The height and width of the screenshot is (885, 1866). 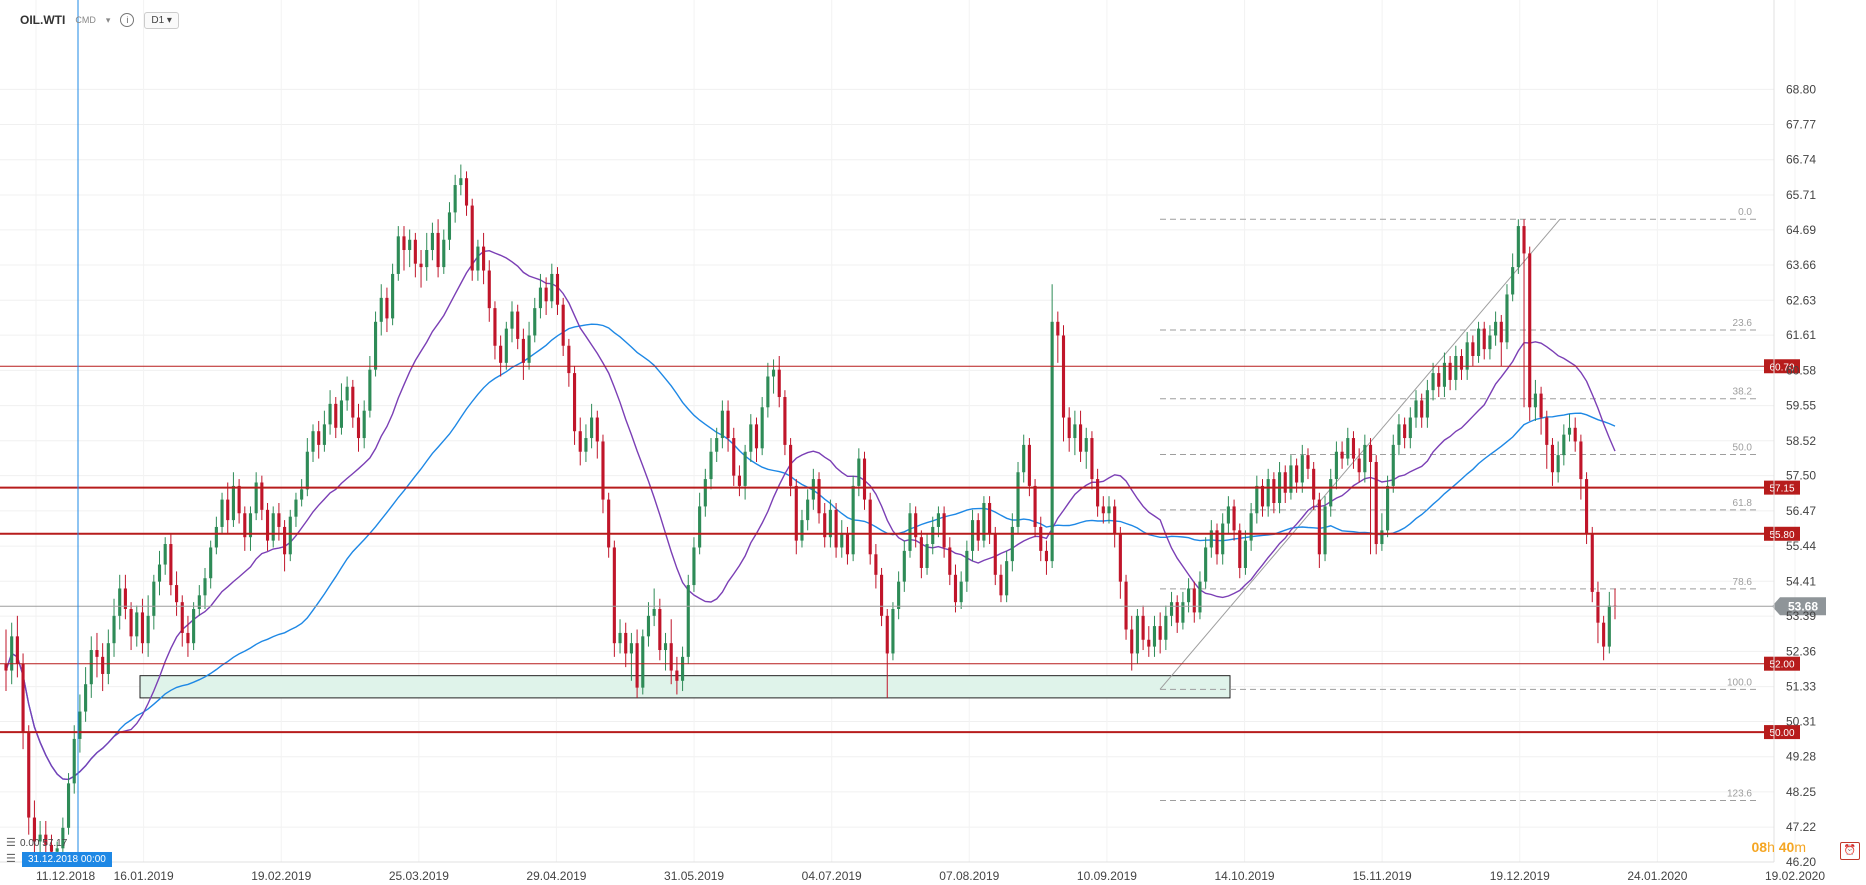 What do you see at coordinates (1850, 851) in the screenshot?
I see `alarm-icon: ⏰` at bounding box center [1850, 851].